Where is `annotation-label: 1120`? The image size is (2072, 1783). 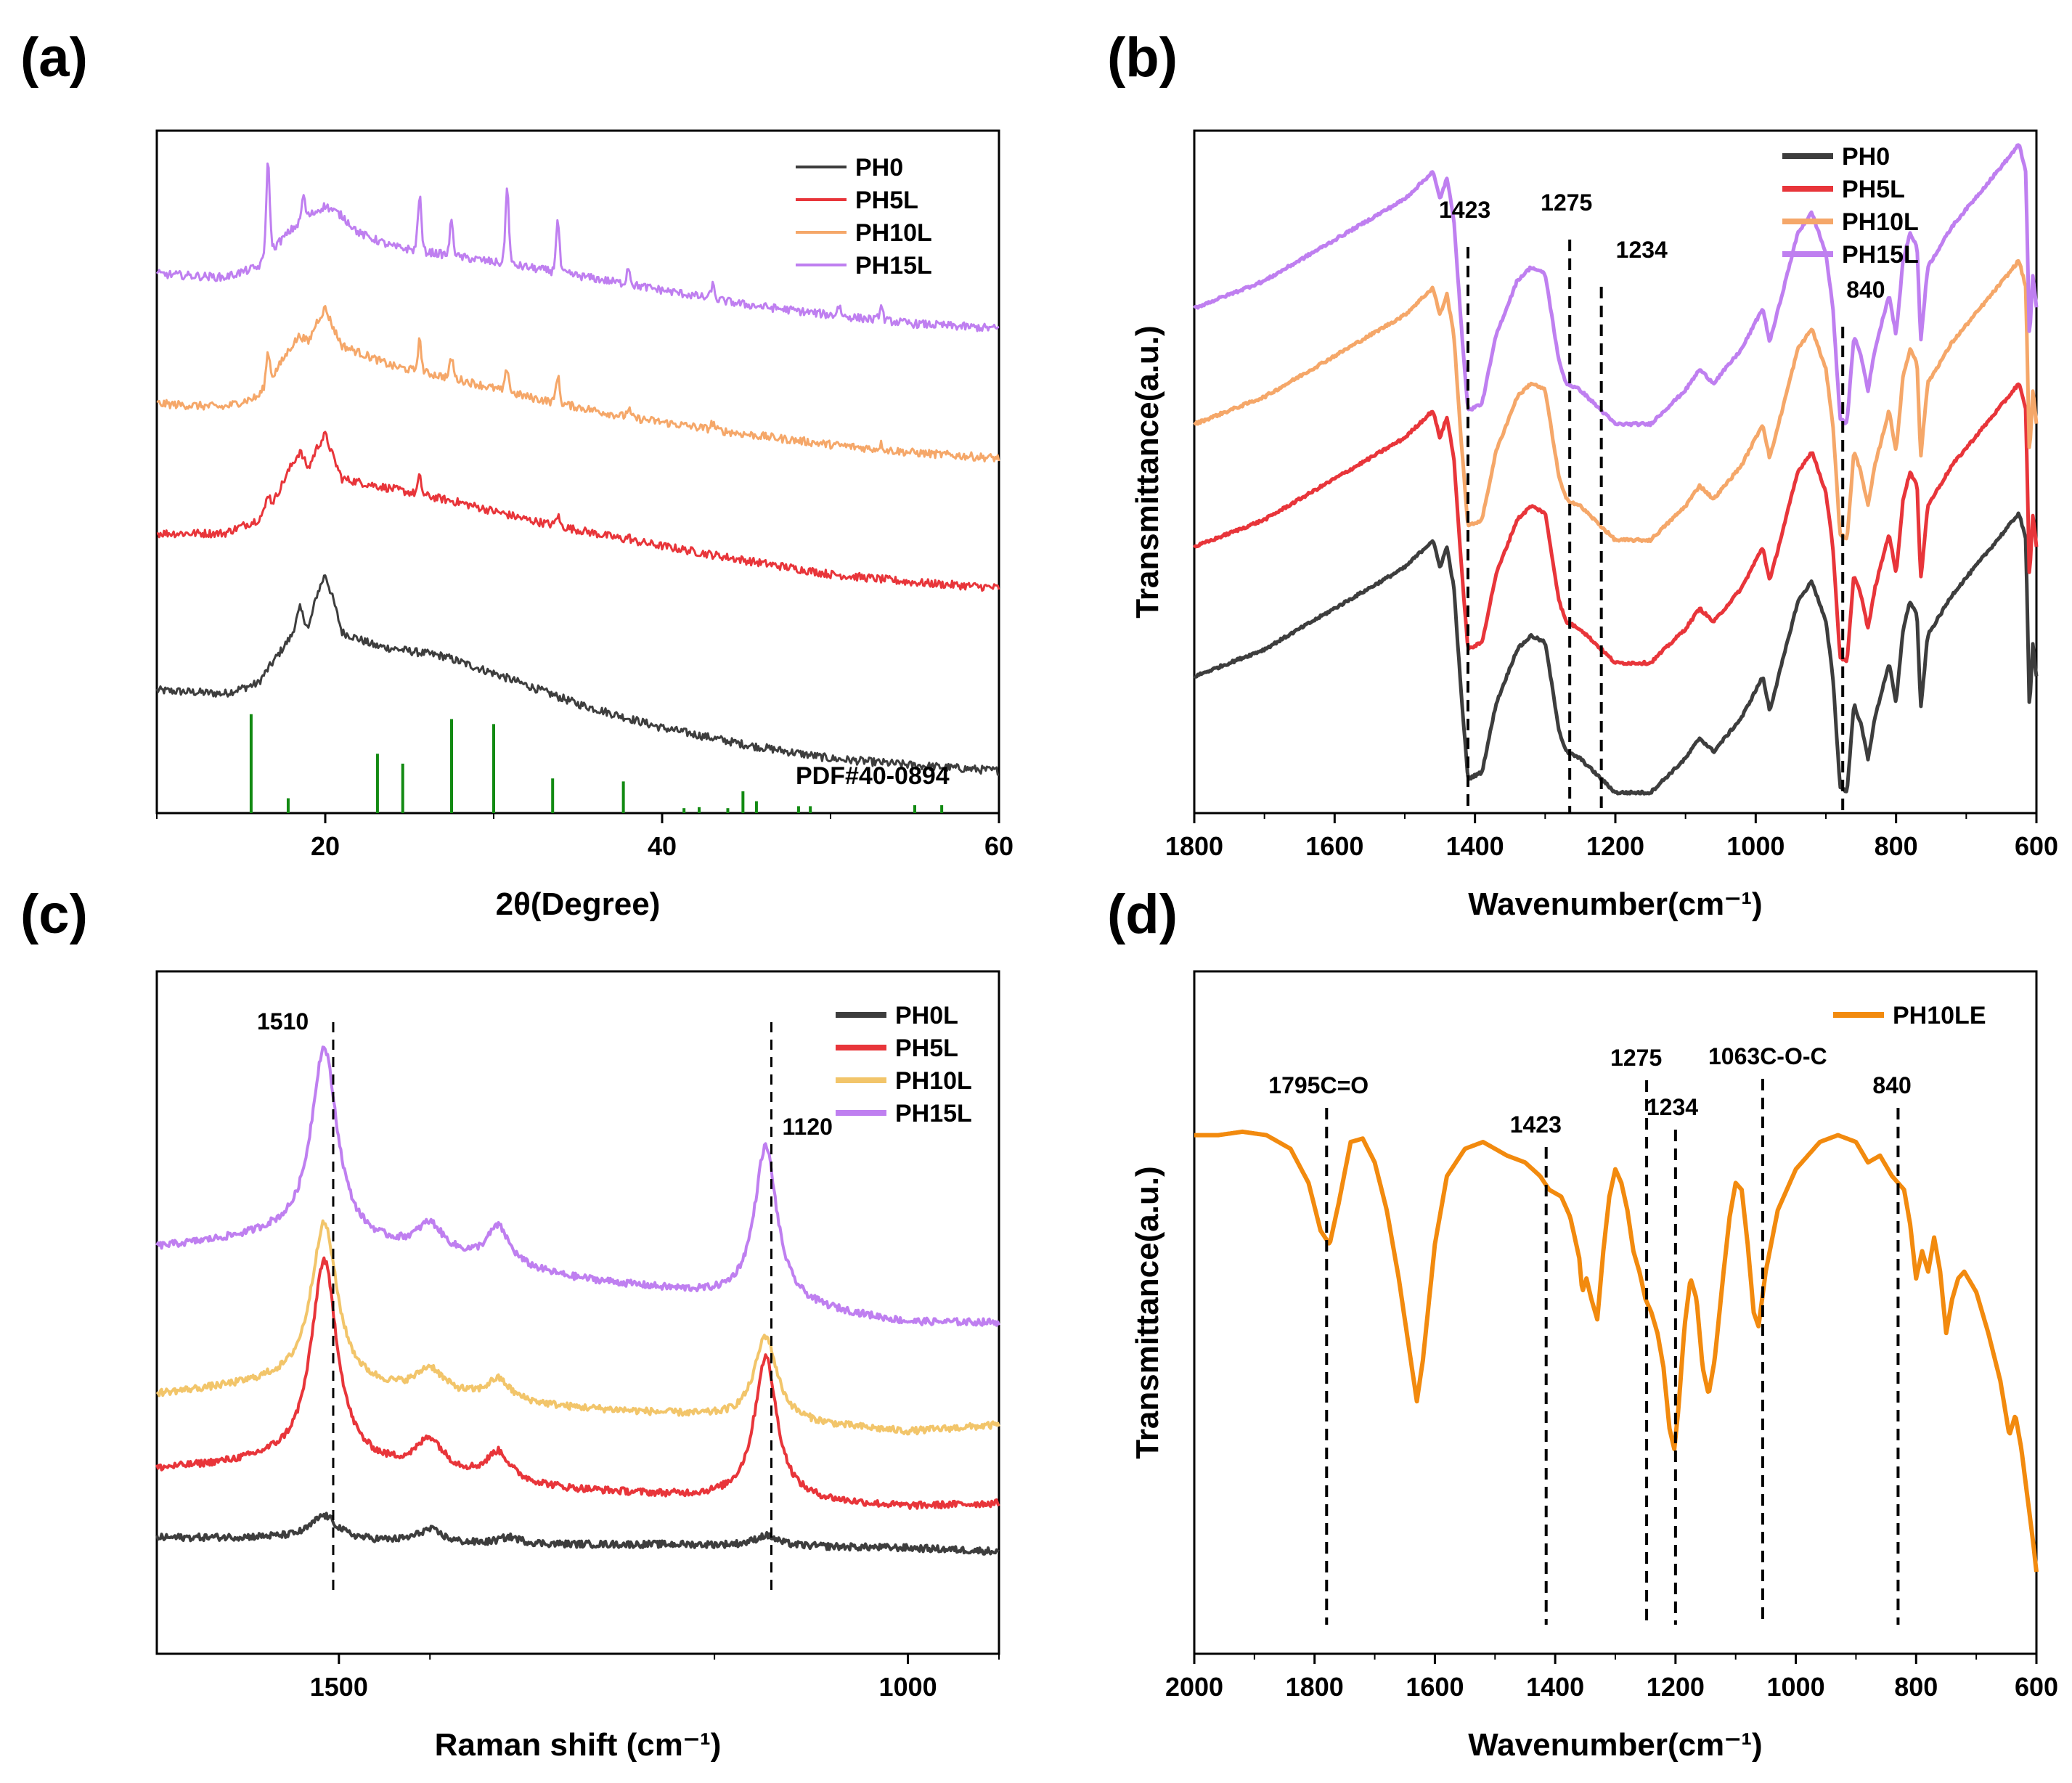 annotation-label: 1120 is located at coordinates (807, 1127).